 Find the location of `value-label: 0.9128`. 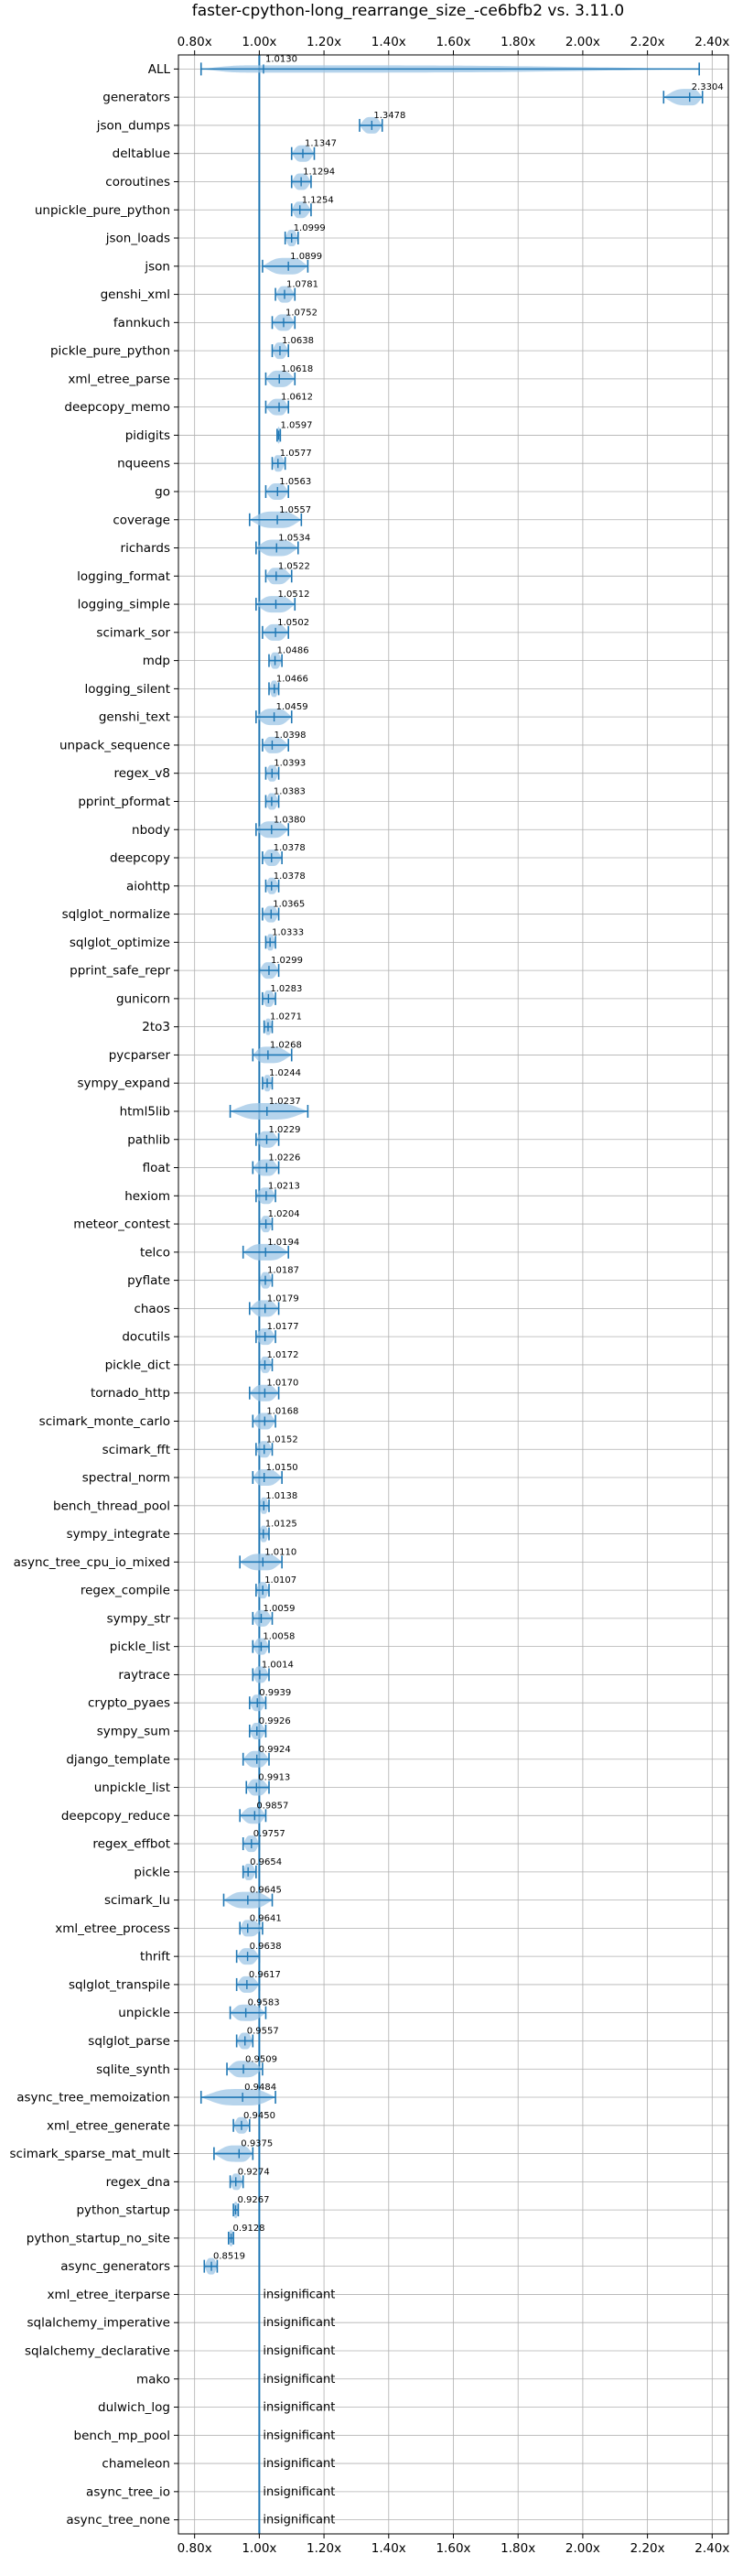

value-label: 0.9128 is located at coordinates (249, 2229).